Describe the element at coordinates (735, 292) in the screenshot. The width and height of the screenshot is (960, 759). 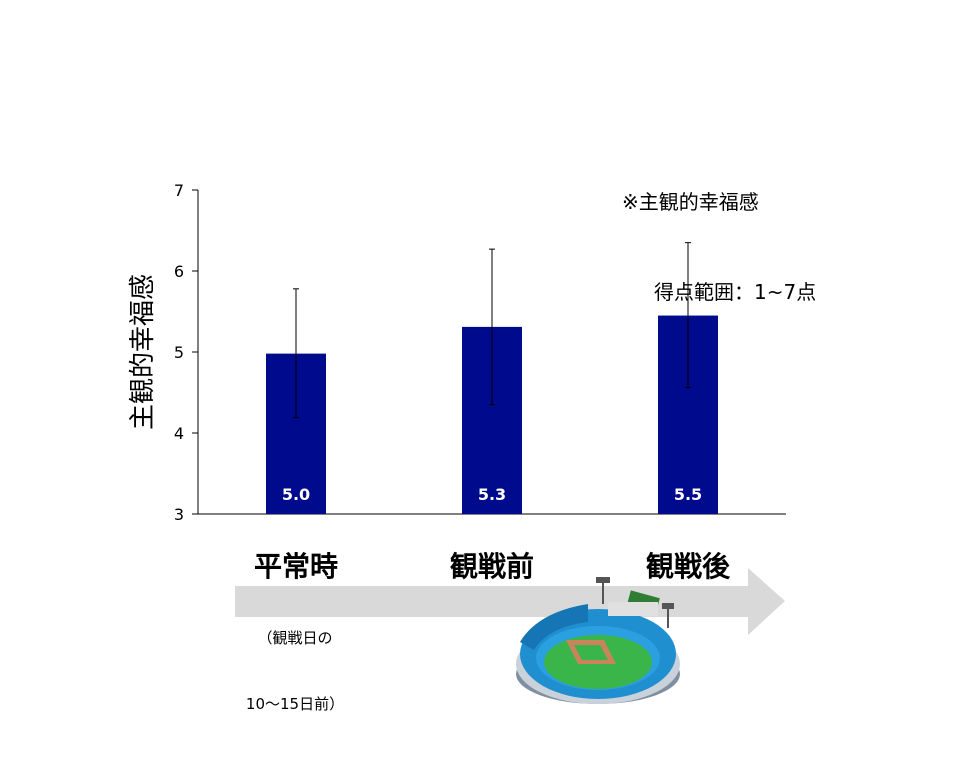
I see `note-line-2: 得点範囲：1~7点` at that location.